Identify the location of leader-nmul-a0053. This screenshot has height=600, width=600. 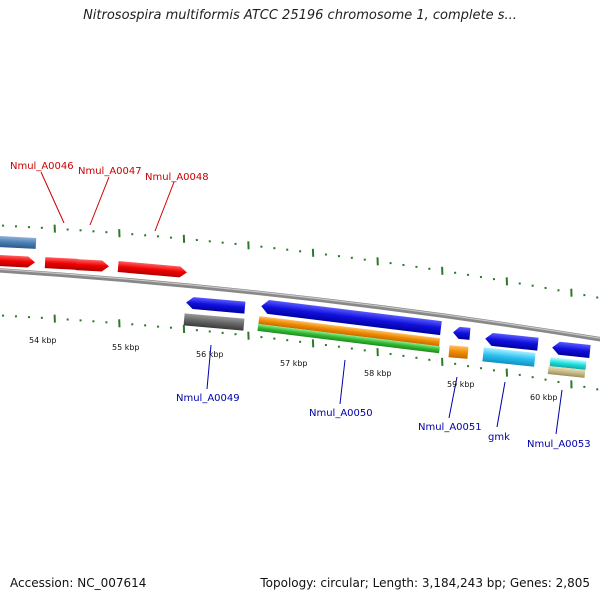
(559, 412).